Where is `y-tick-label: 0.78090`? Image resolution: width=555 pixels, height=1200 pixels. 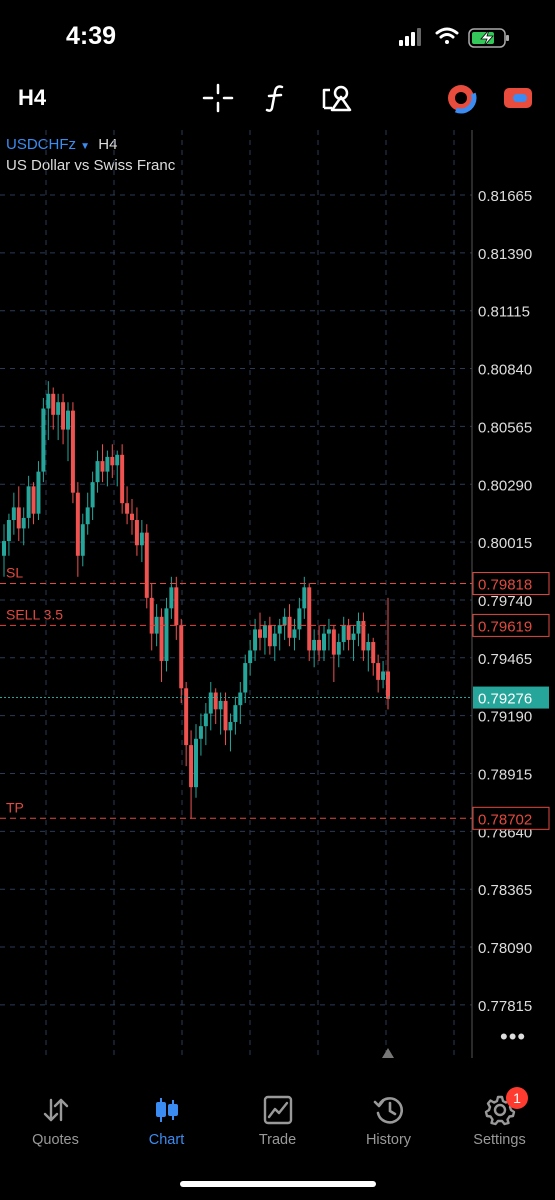 y-tick-label: 0.78090 is located at coordinates (505, 948).